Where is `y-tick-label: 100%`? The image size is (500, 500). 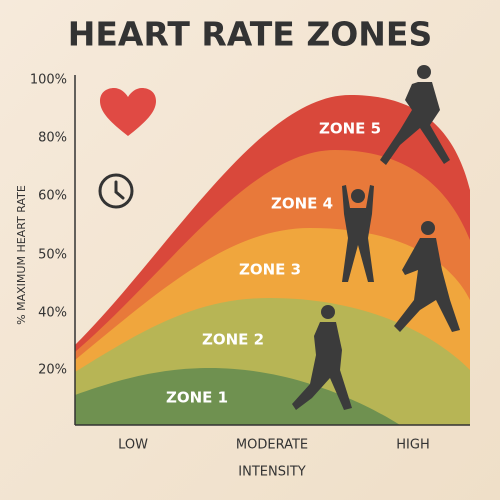 y-tick-label: 100% is located at coordinates (48, 80).